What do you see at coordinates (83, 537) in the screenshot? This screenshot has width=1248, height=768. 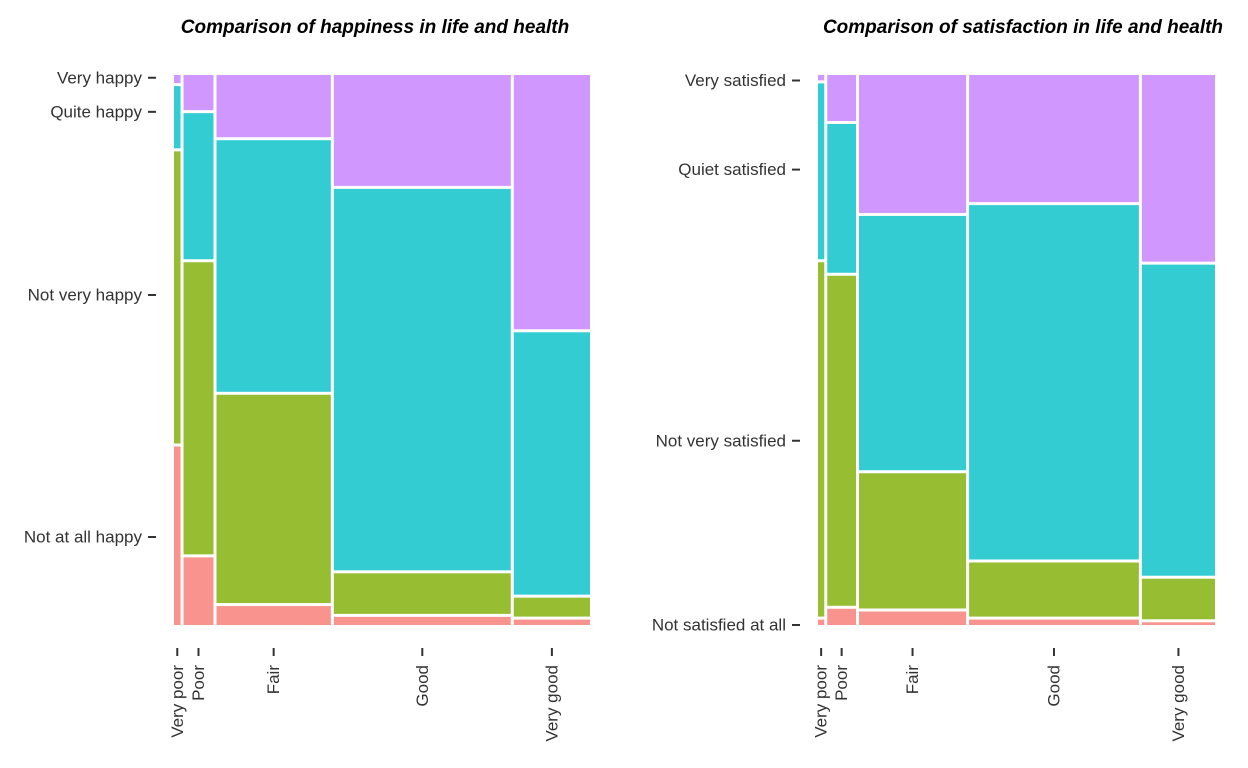 I see `y-tick-label: Not at all happy` at bounding box center [83, 537].